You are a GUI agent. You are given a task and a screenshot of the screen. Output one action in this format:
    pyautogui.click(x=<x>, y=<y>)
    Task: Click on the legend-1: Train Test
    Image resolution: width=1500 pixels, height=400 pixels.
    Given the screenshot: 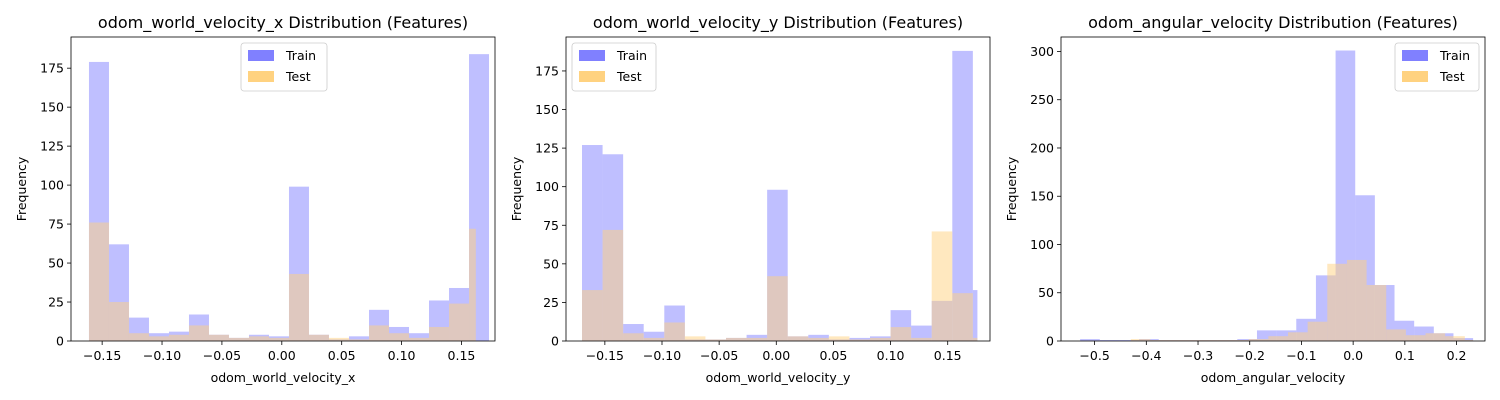 What is the action you would take?
    pyautogui.click(x=284, y=67)
    